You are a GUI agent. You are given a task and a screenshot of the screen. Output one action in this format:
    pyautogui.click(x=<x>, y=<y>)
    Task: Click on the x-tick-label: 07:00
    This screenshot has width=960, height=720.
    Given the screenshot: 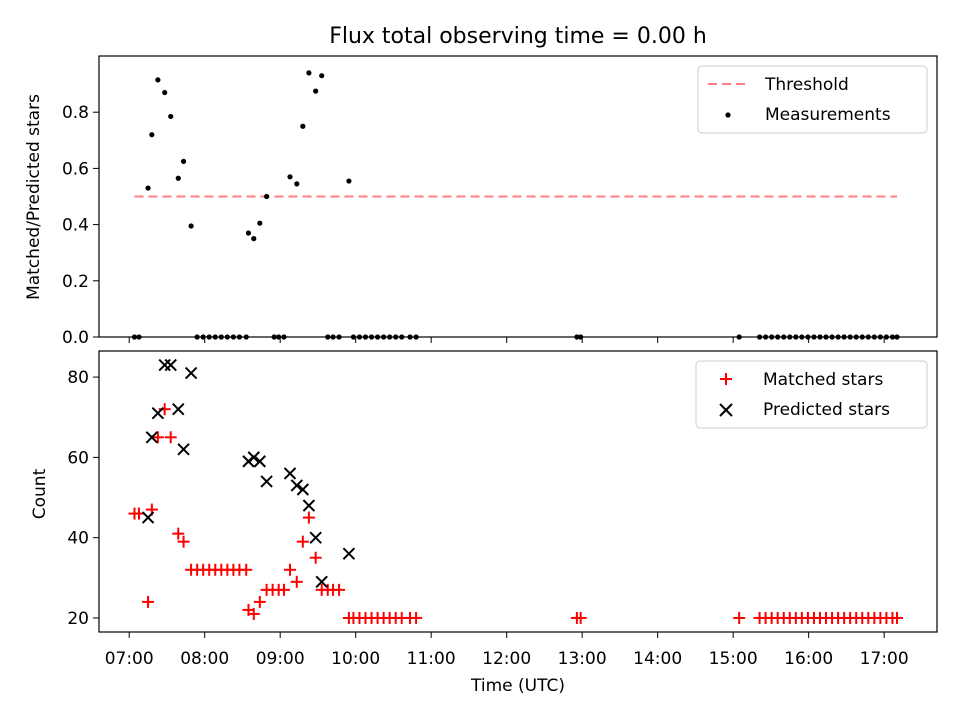 What is the action you would take?
    pyautogui.click(x=129, y=659)
    